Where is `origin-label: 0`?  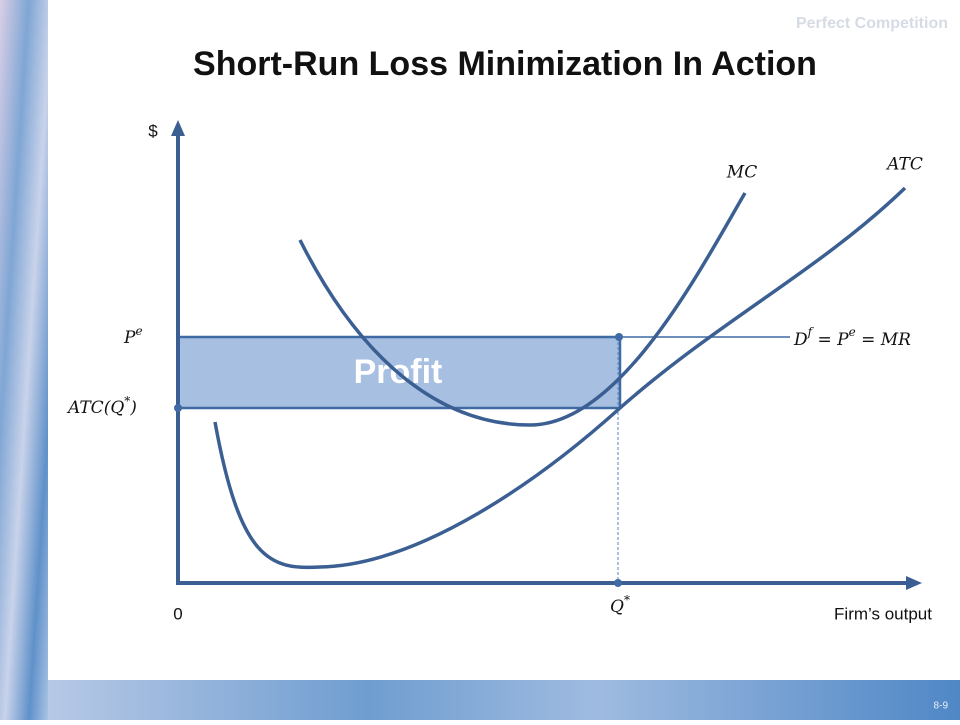
origin-label: 0 is located at coordinates (177, 613).